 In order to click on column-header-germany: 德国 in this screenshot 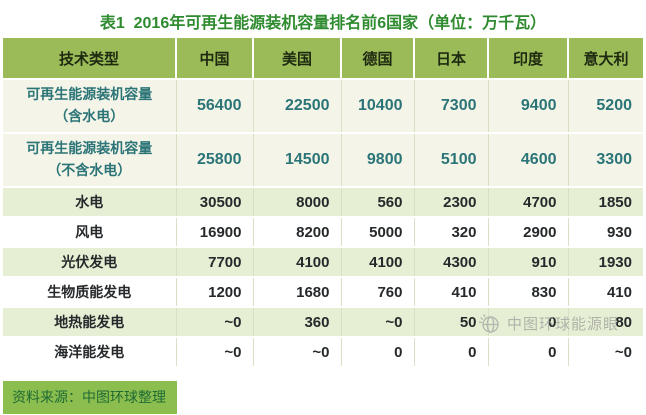, I will do `click(378, 59)`.